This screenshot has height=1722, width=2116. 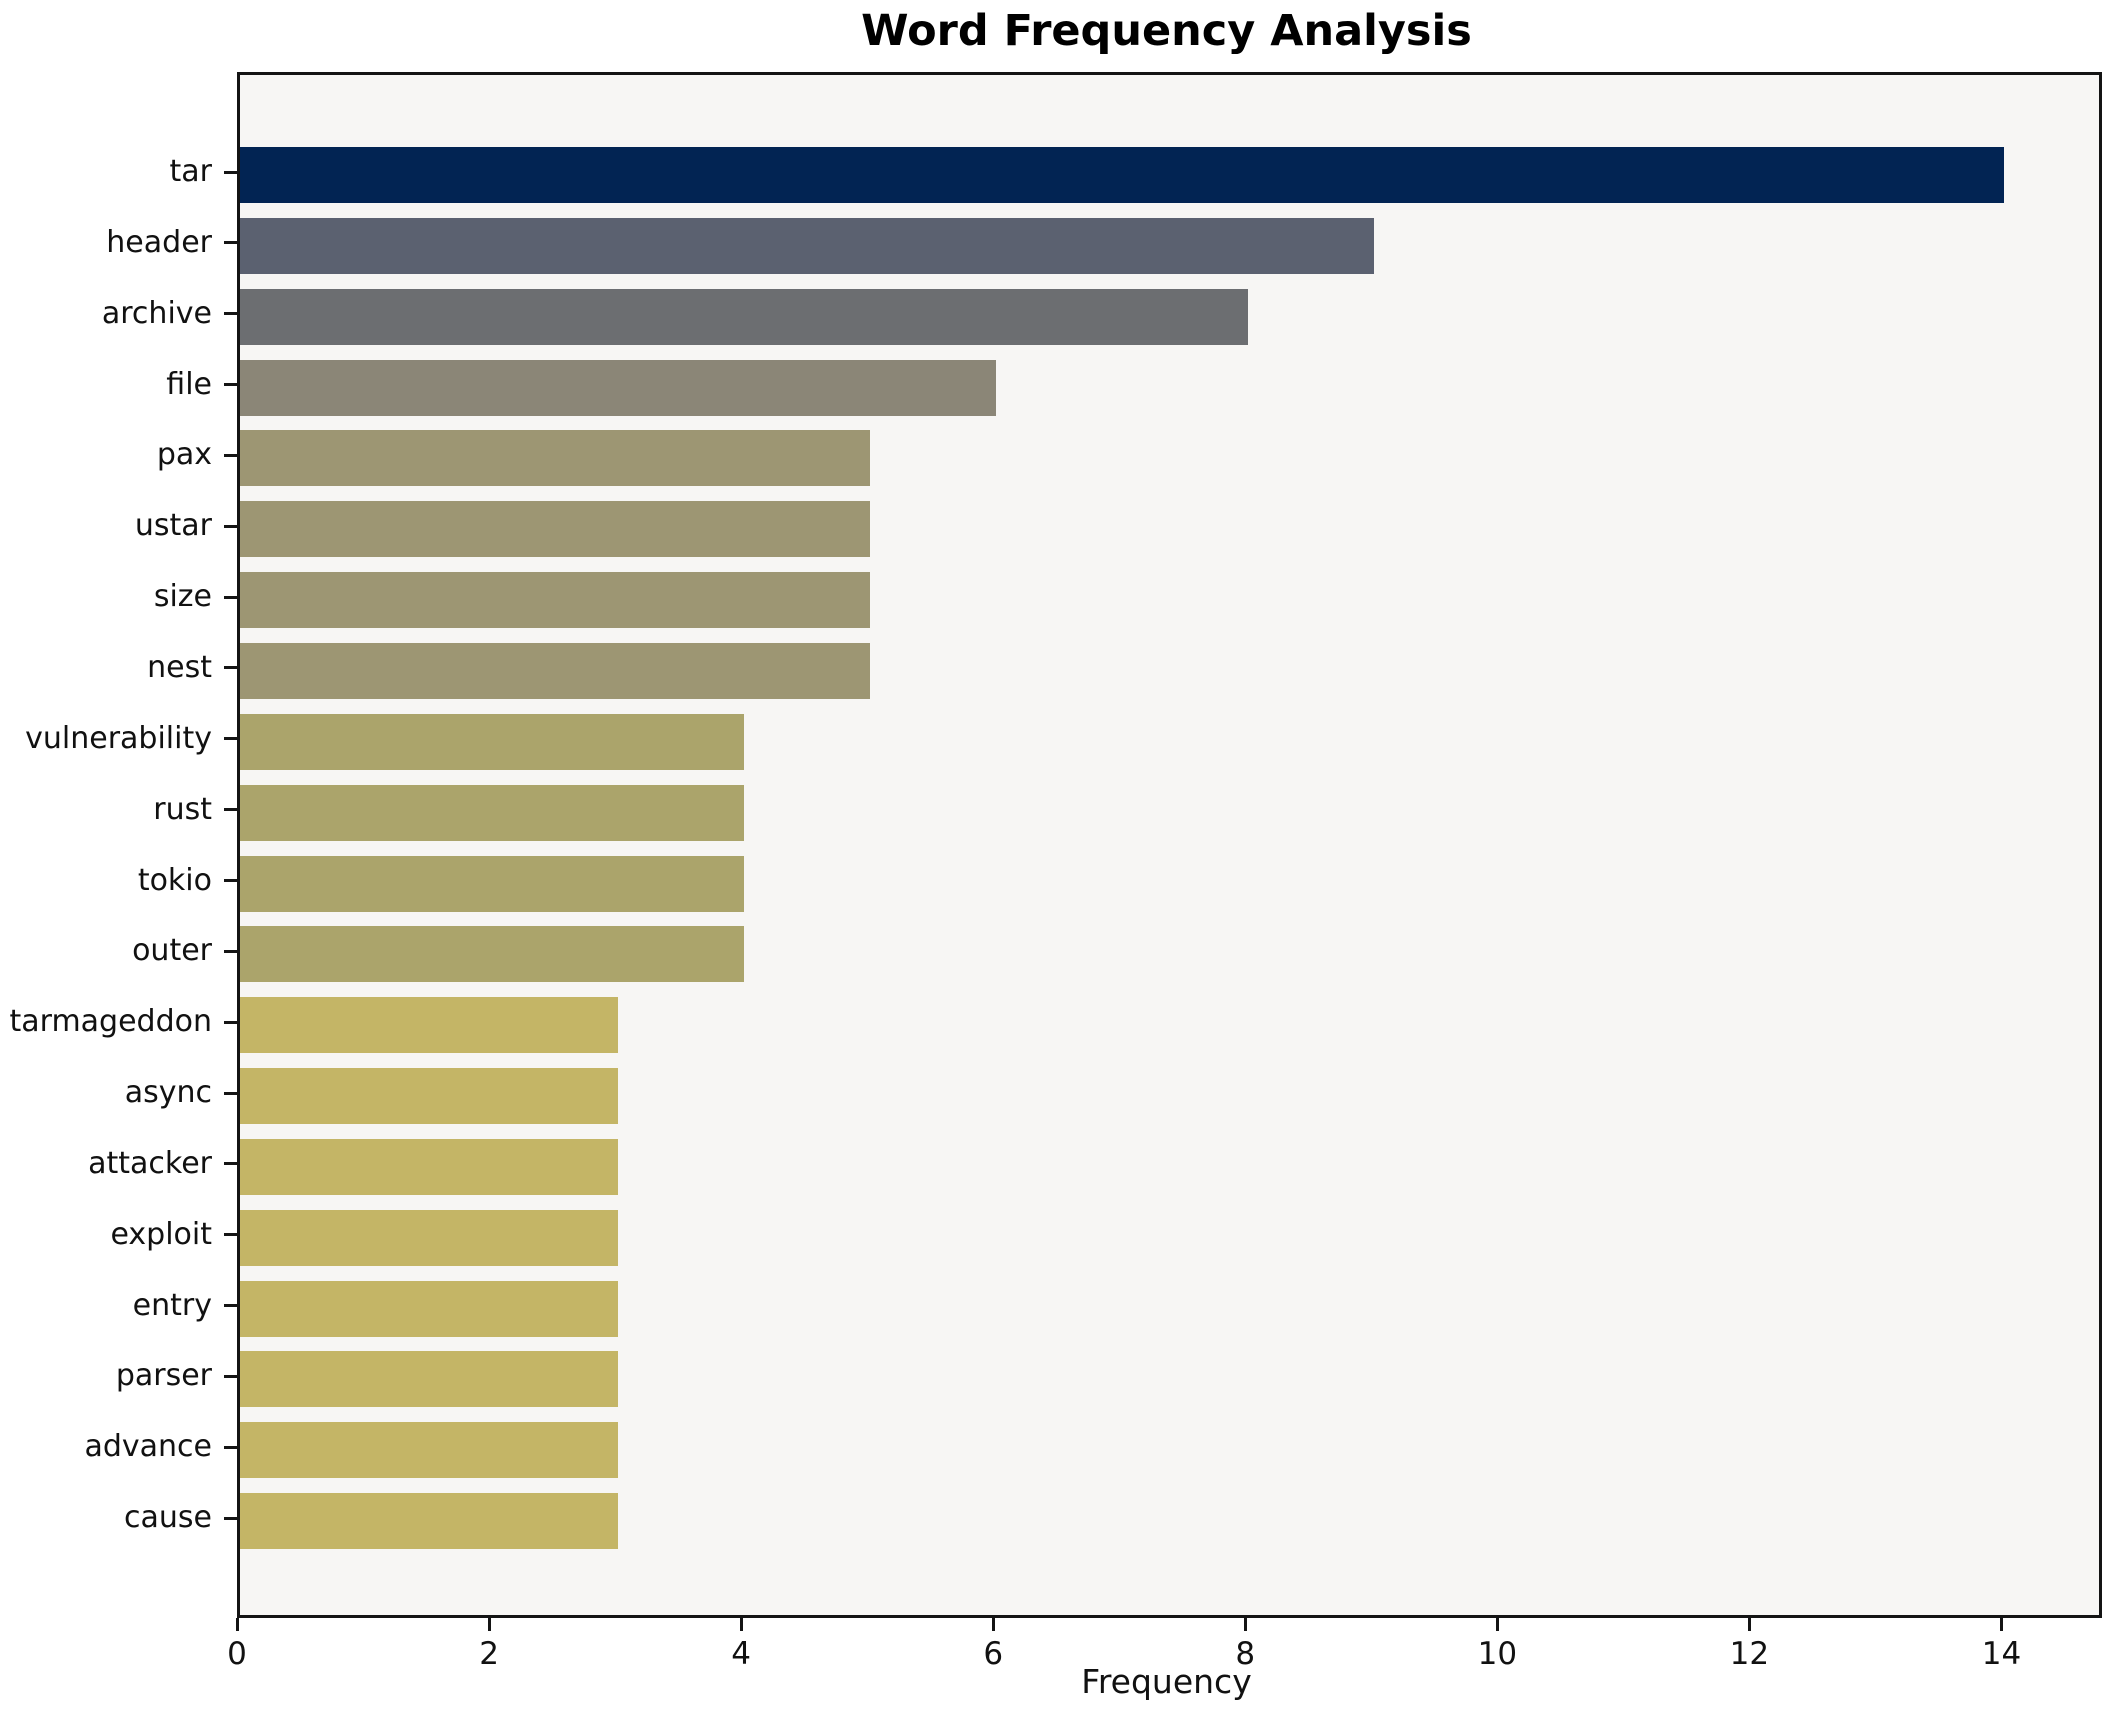 What do you see at coordinates (489, 1654) in the screenshot?
I see `x-tick-label-2: 2` at bounding box center [489, 1654].